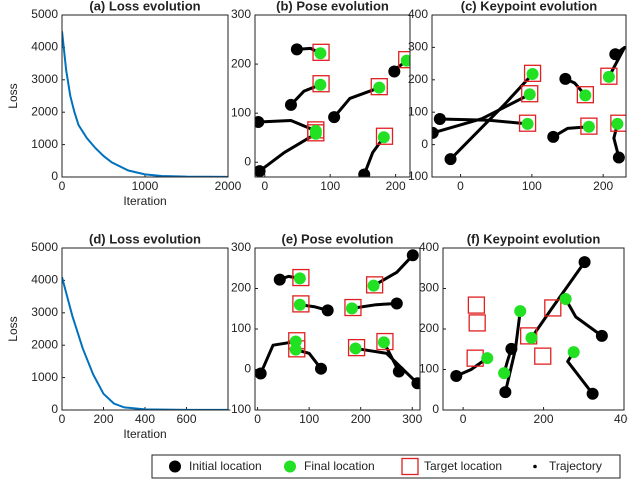  Describe the element at coordinates (186, 419) in the screenshot. I see `x-tick-label: 600` at that location.